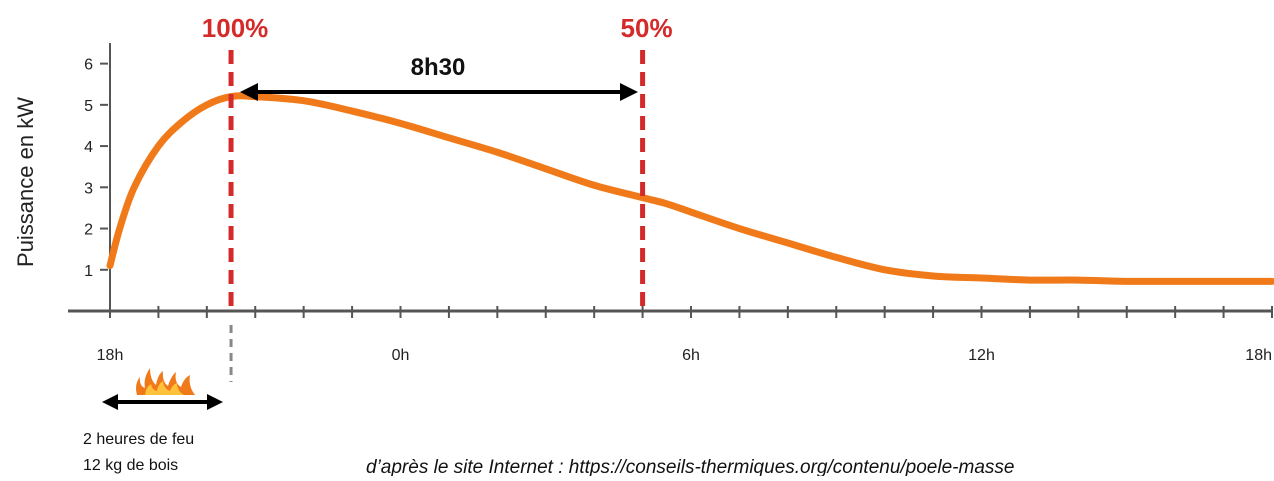 Image resolution: width=1274 pixels, height=481 pixels. I want to click on y-tick-label: 3, so click(88, 188).